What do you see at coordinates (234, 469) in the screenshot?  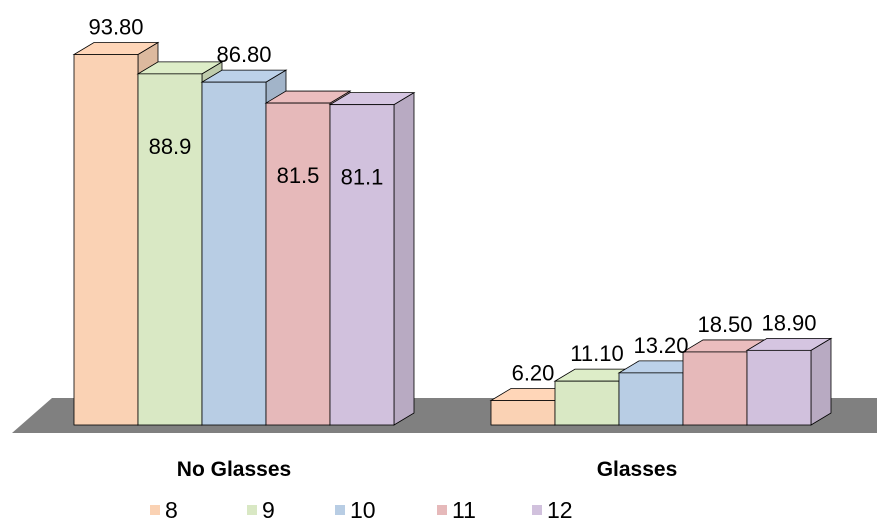 I see `category-label-no-glasses: No Glasses` at bounding box center [234, 469].